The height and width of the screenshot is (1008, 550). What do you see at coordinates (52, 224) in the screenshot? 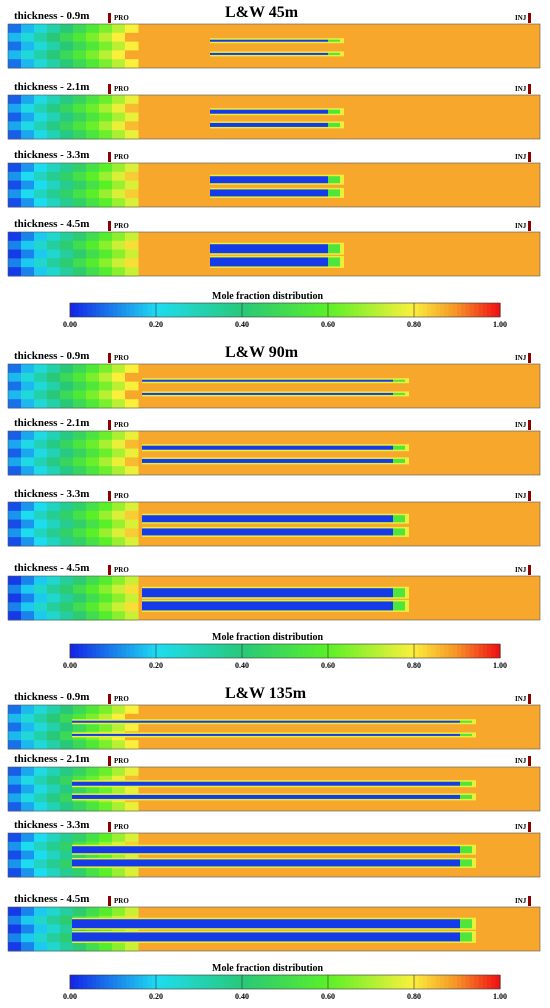
I see `thickness-label: thickness - 4.5m` at bounding box center [52, 224].